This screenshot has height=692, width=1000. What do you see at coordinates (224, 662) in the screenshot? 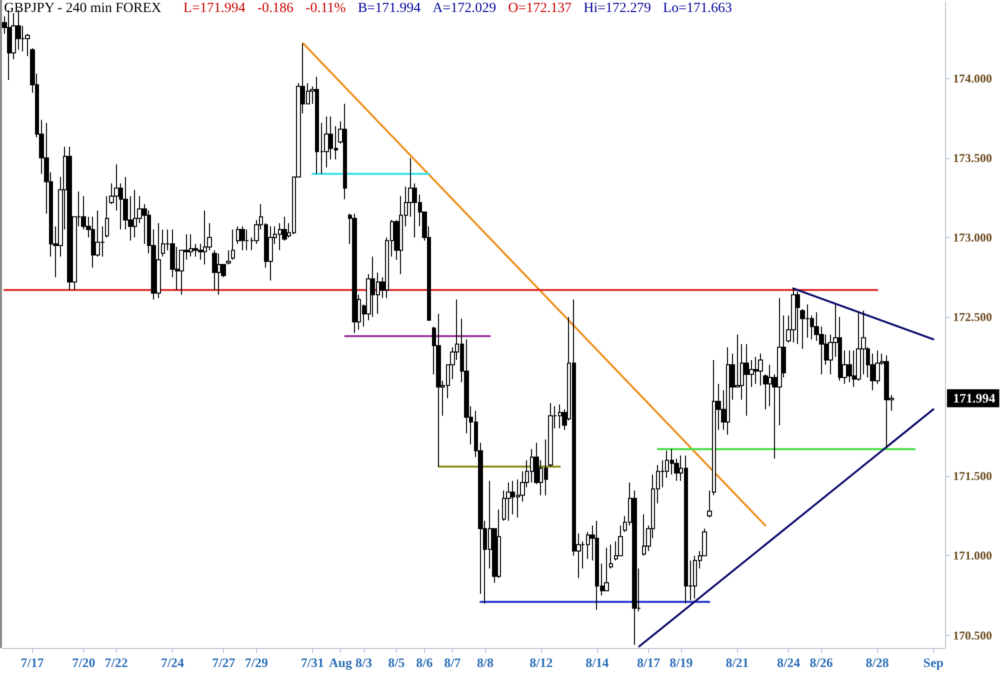
I see `x-tick-label: 7/27` at bounding box center [224, 662].